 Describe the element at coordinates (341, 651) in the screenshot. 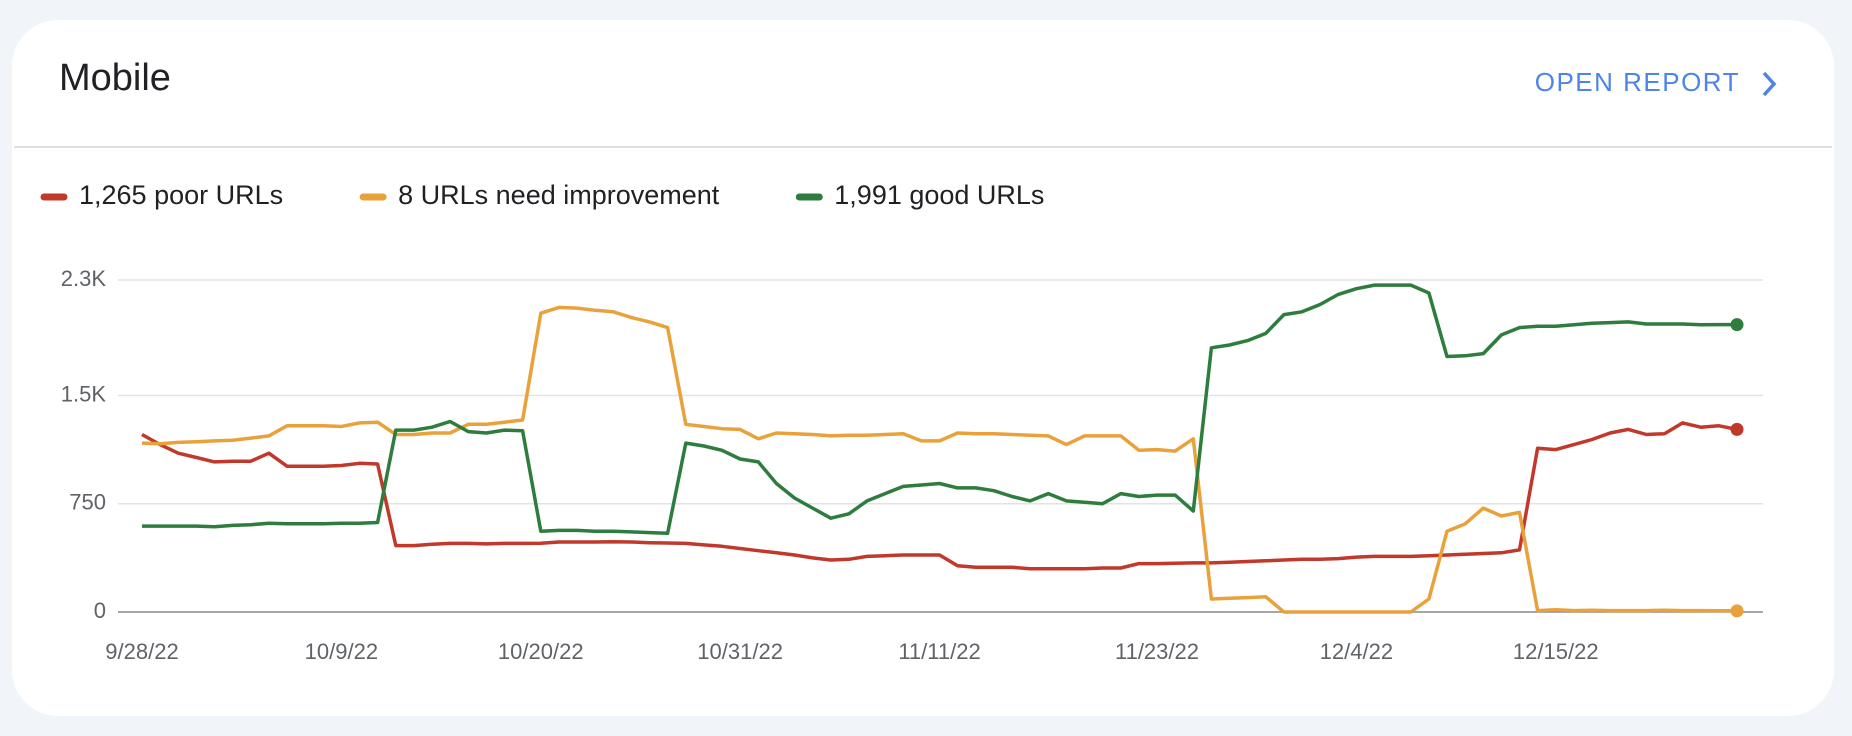

I see `x-tick-label: 10/9/22` at that location.